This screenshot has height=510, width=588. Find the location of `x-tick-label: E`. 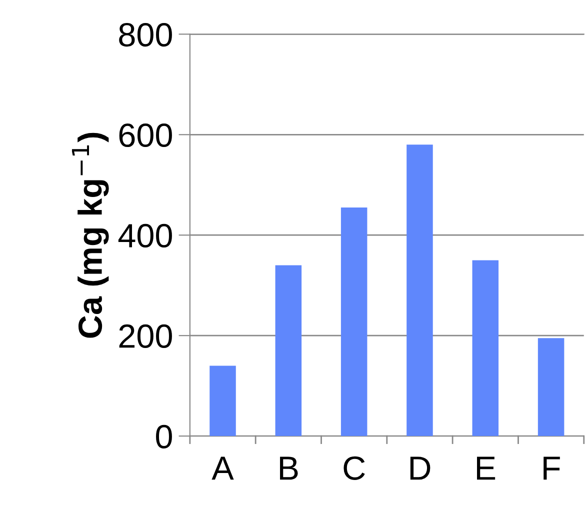

x-tick-label: E is located at coordinates (486, 468).